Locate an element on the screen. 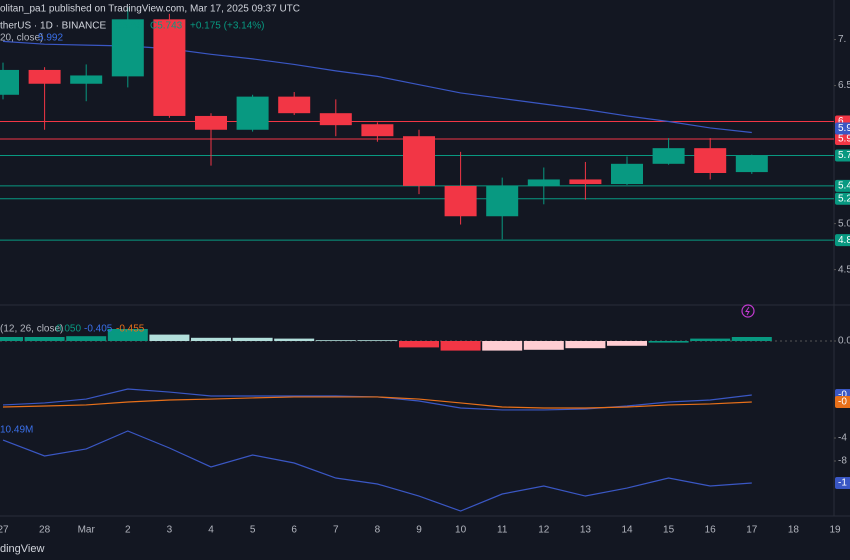 Image resolution: width=850 pixels, height=560 pixels. ohlc-open: O5.56 is located at coordinates (129, 26).